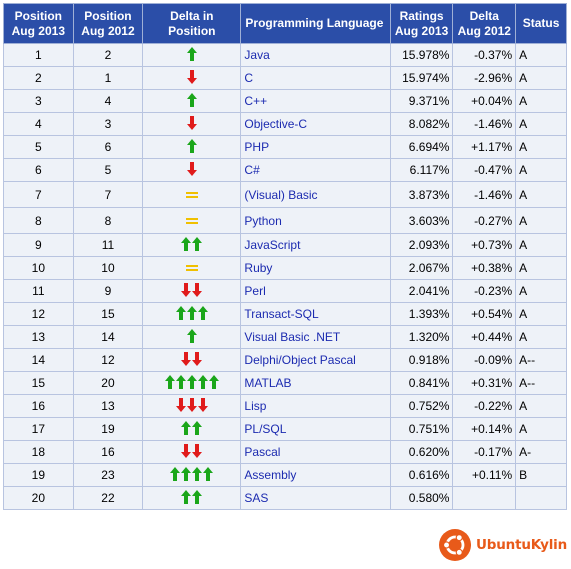 Image resolution: width=571 pixels, height=569 pixels. What do you see at coordinates (268, 383) in the screenshot?
I see `language-link: MATLAB` at bounding box center [268, 383].